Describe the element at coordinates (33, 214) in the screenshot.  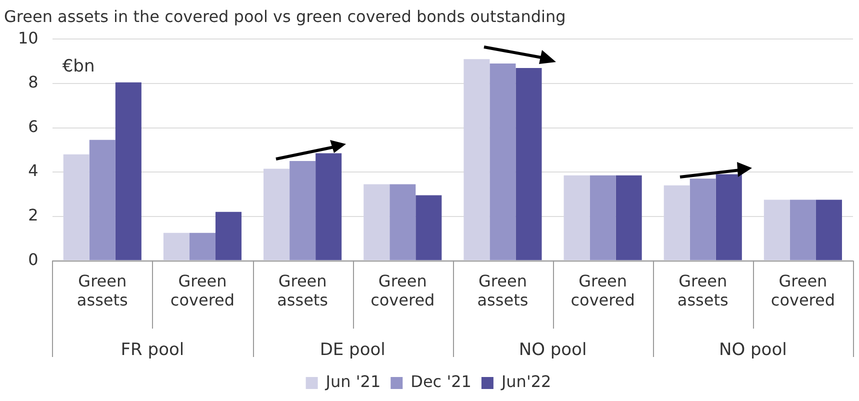
I see `y-tick-label: 2` at that location.